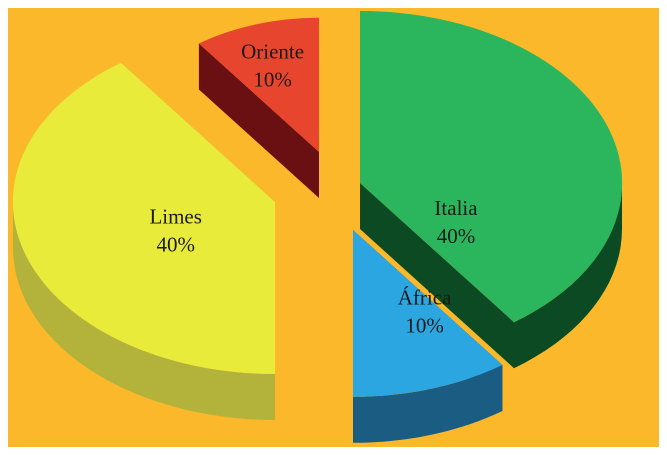 This screenshot has height=455, width=667. What do you see at coordinates (272, 51) in the screenshot?
I see `slice-label-oriente: Oriente` at bounding box center [272, 51].